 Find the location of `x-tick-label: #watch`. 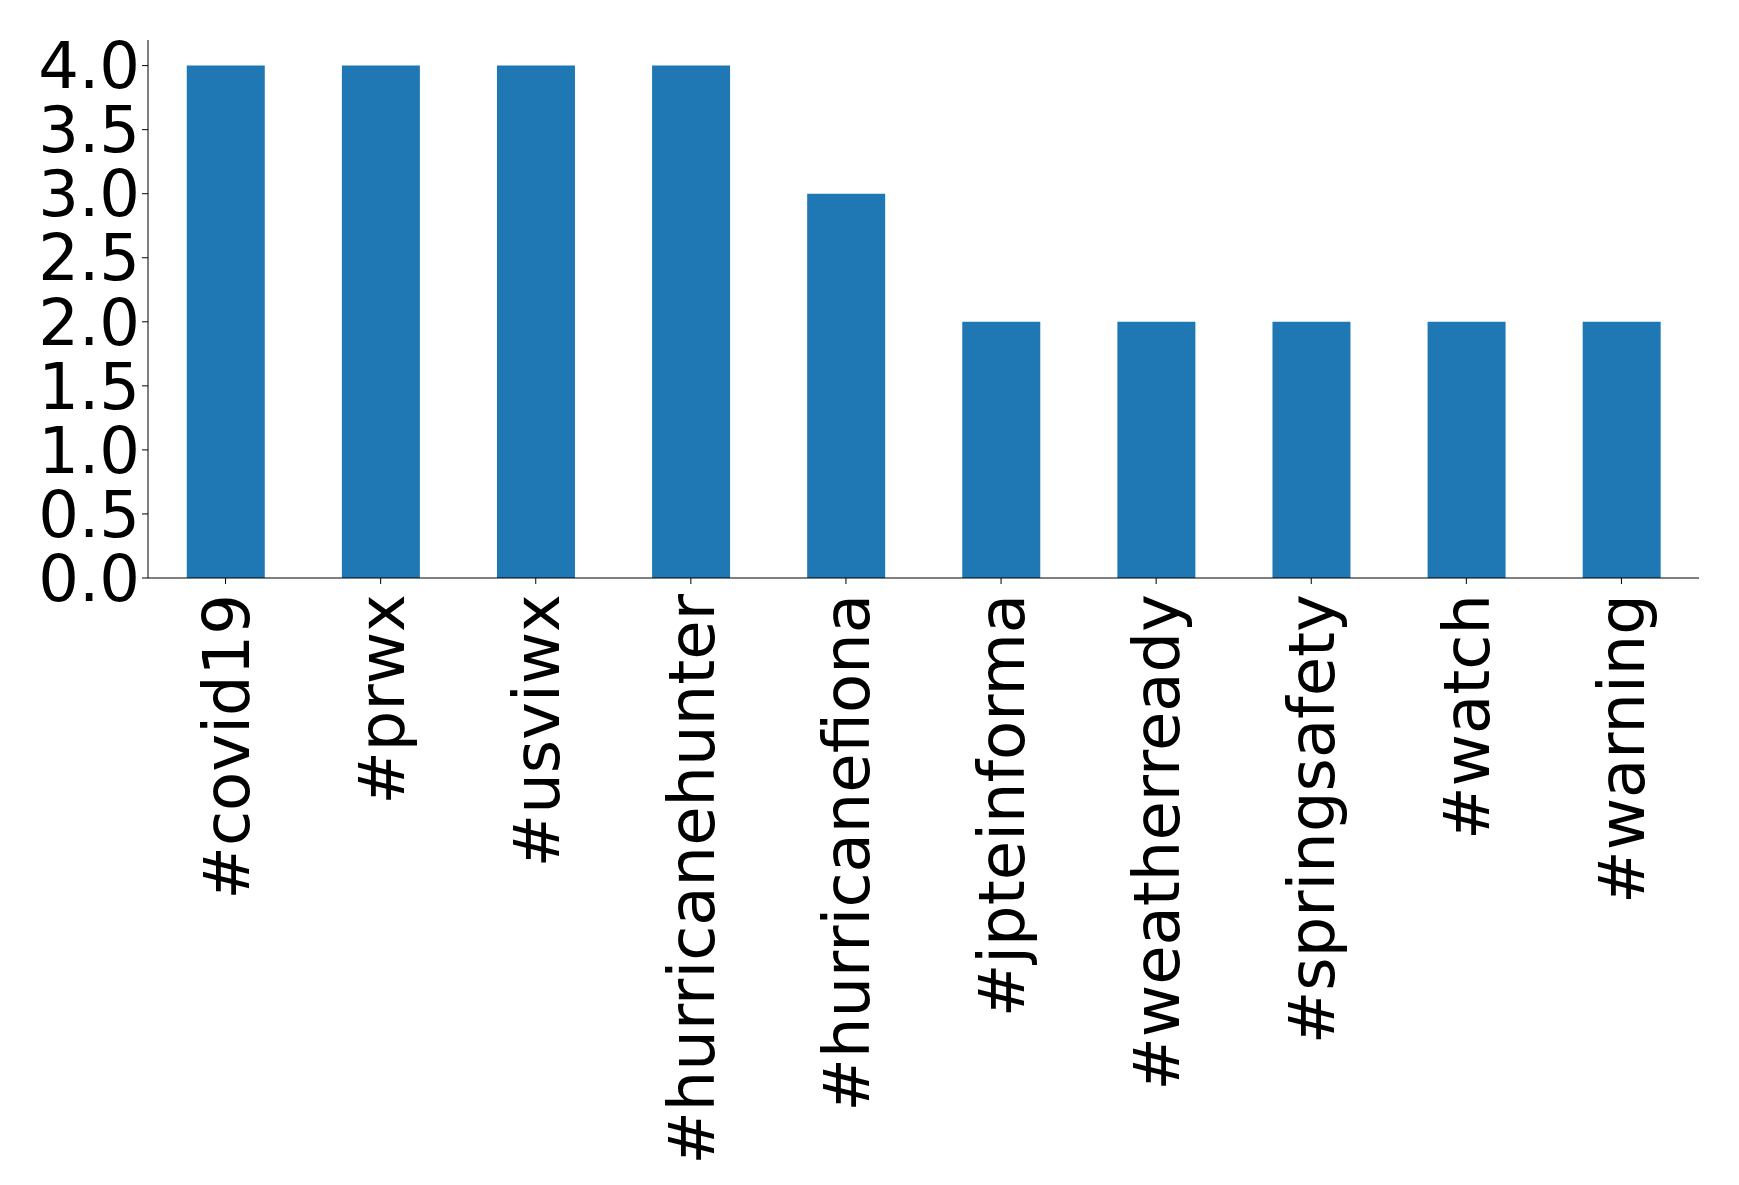

x-tick-label: #watch is located at coordinates (1467, 717).